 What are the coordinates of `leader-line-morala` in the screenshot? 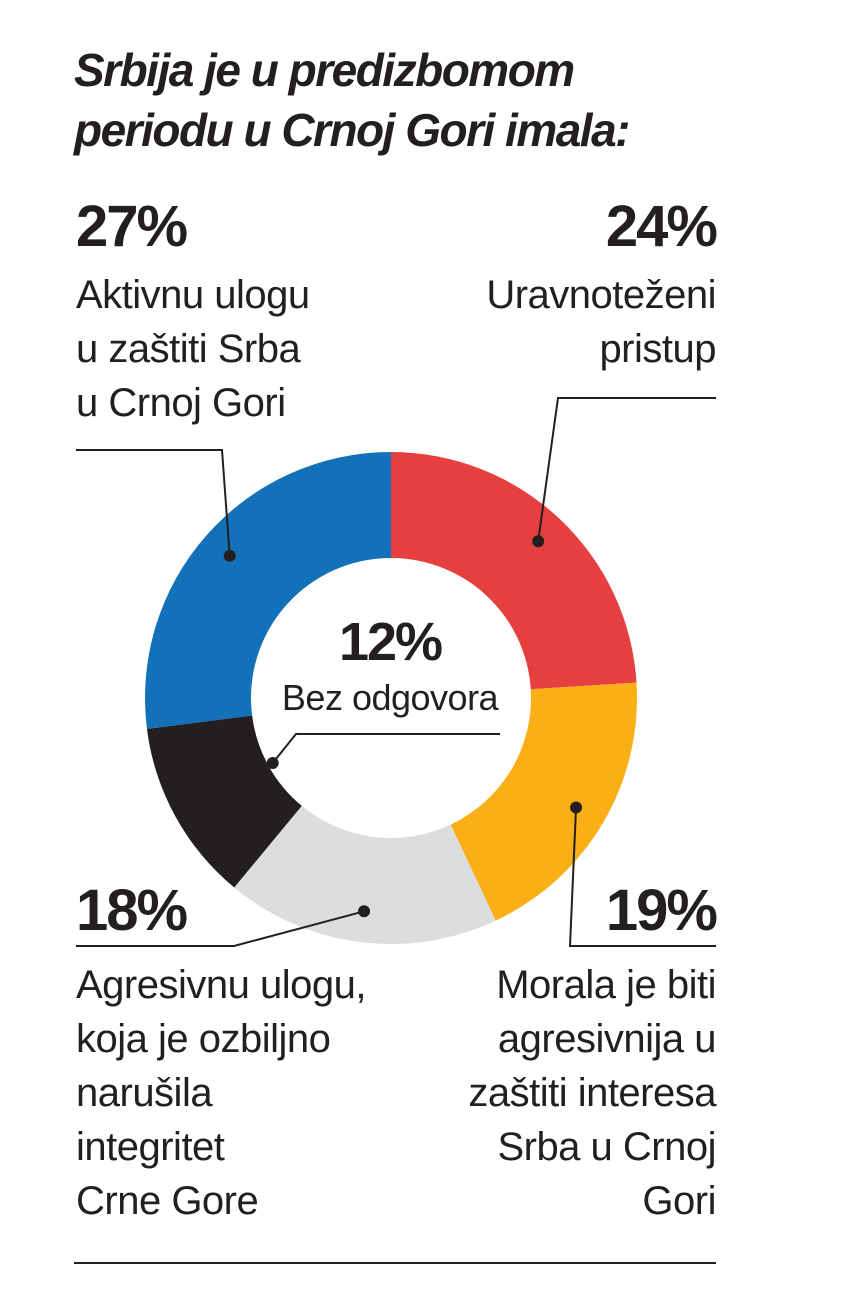 It's located at (642, 877).